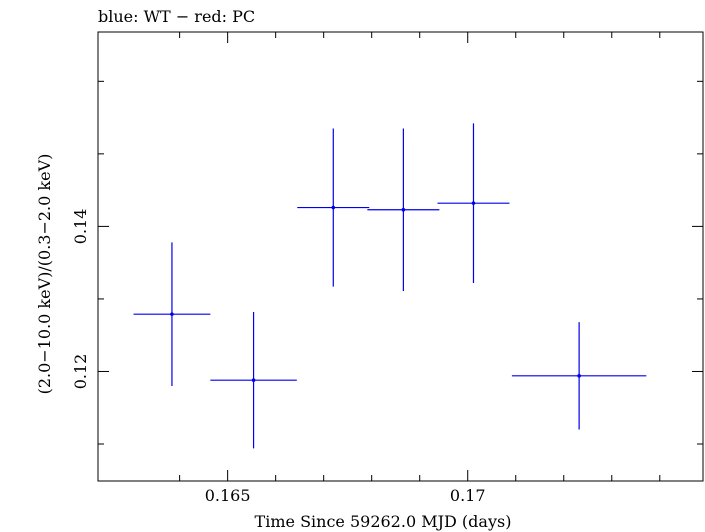  I want to click on x-tick-label: 0.165, so click(228, 495).